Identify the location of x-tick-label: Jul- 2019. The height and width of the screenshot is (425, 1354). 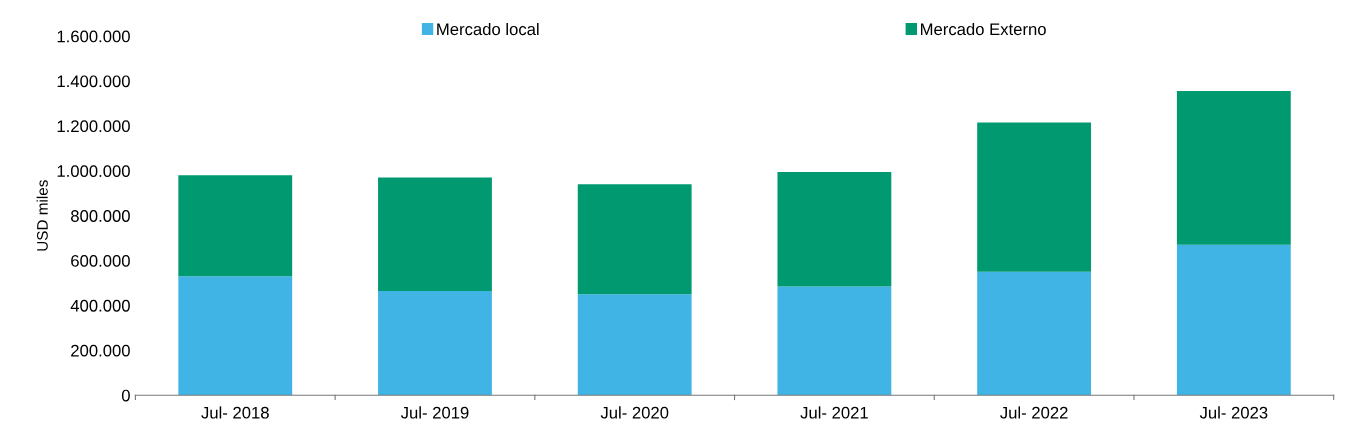
(434, 412).